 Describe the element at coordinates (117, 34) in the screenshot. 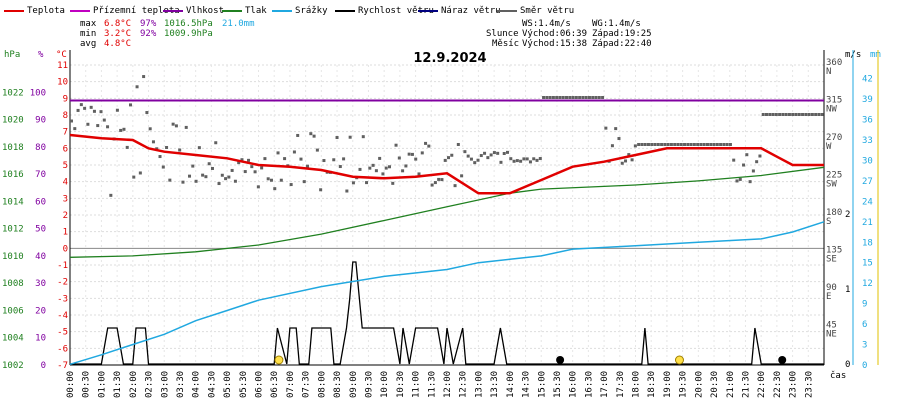

I see `stats-min-temp: 3.2°C` at that location.